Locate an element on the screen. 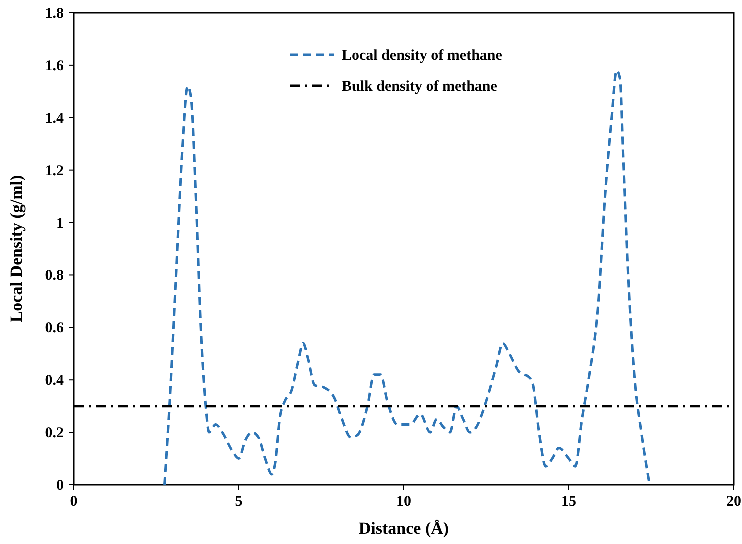 Image resolution: width=742 pixels, height=544 pixels. y-axis-title: Local Density (g/ml) is located at coordinates (16, 249).